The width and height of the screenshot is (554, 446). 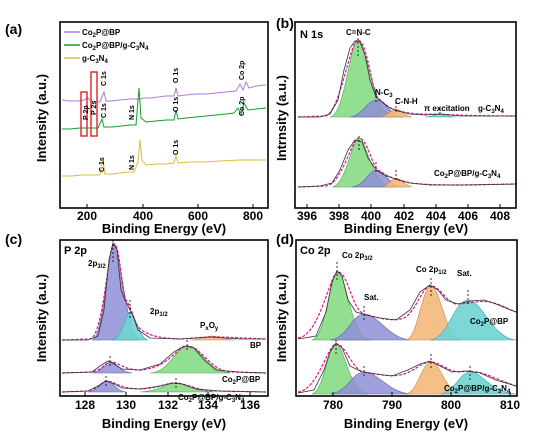 What do you see at coordinates (489, 322) in the screenshot?
I see `co2p-label-co2p-bp: Co2P@BP` at bounding box center [489, 322].